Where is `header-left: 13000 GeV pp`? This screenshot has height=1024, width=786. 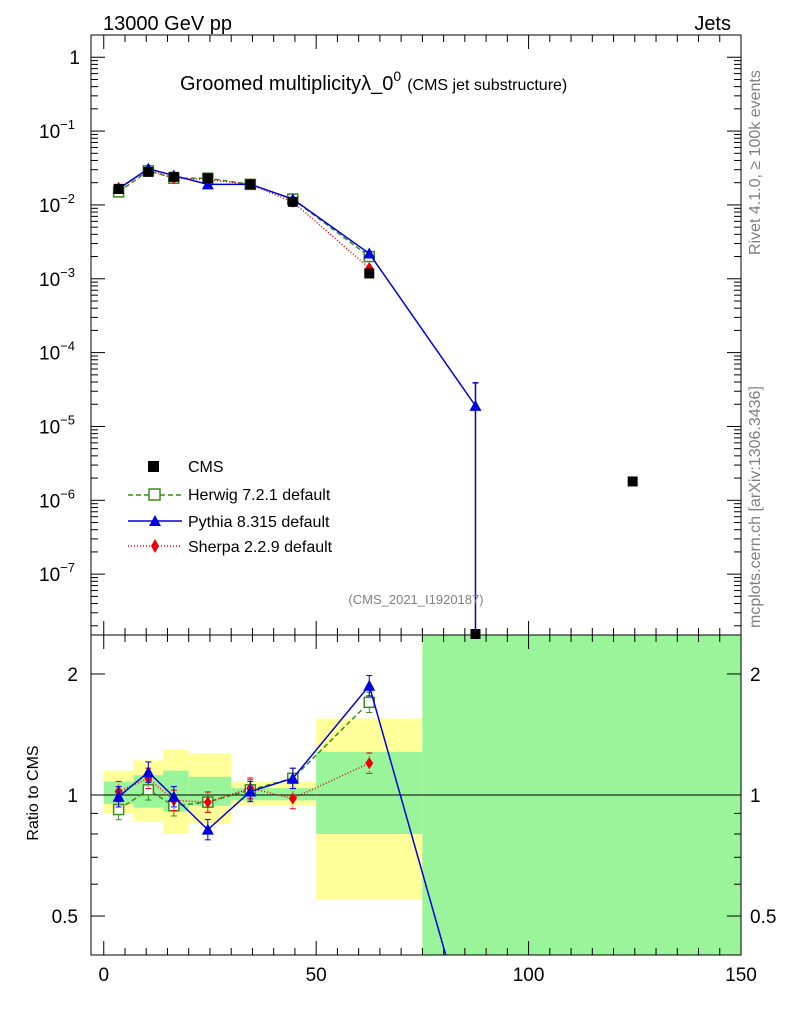 header-left: 13000 GeV pp is located at coordinates (167, 24).